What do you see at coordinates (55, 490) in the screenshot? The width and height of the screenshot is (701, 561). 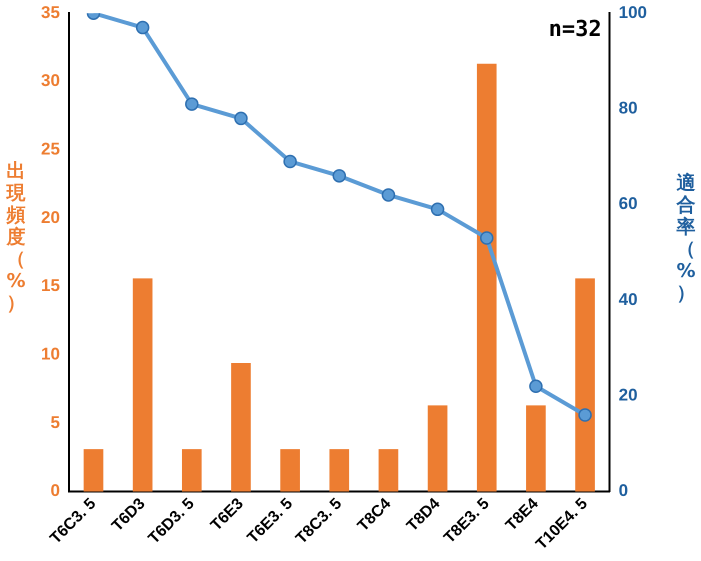 I see `y-tick-label: 0` at bounding box center [55, 490].